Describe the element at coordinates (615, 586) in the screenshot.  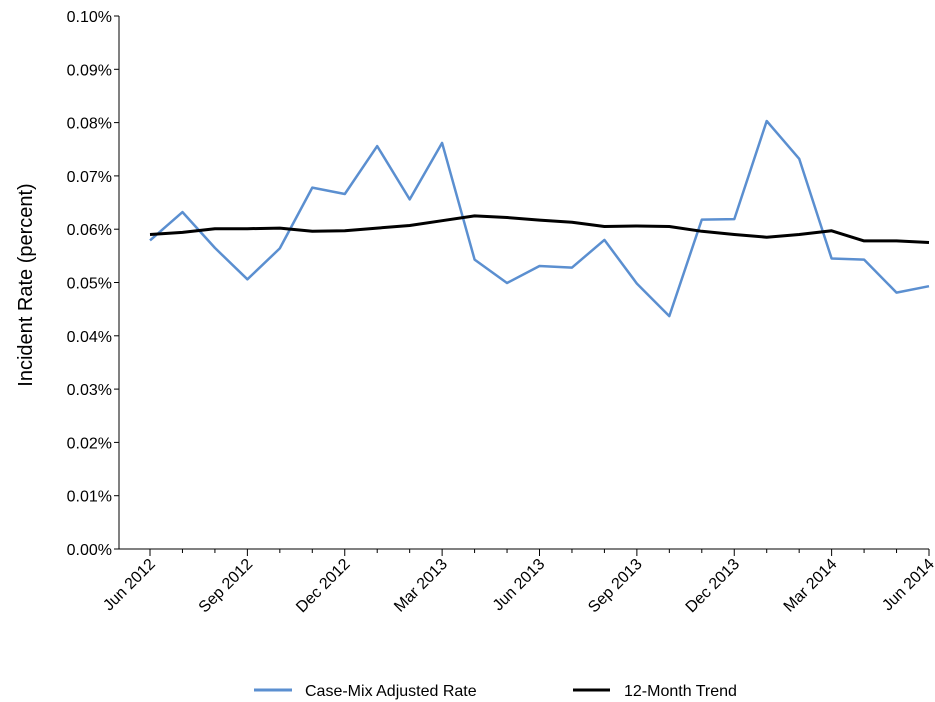
I see `x-tick-label: Sep 2013` at that location.